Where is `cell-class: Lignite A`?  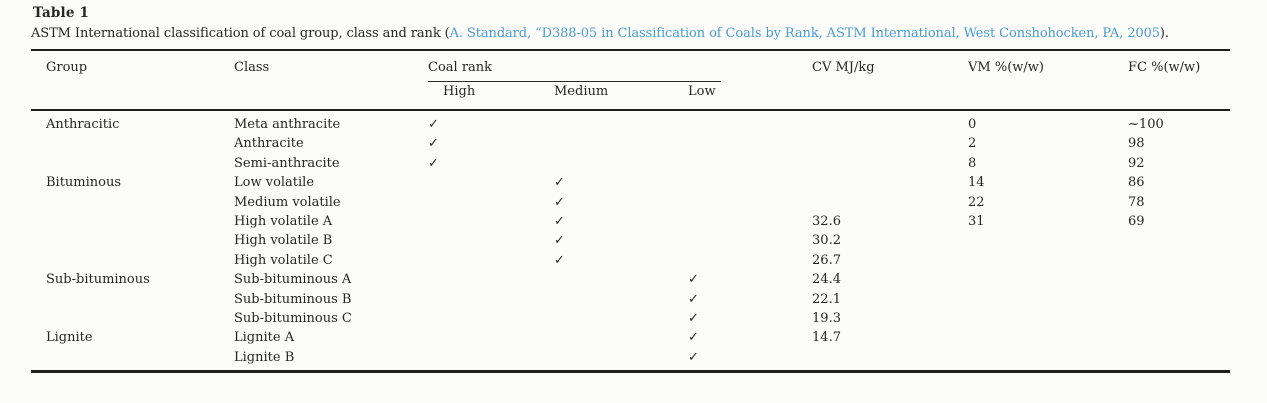 cell-class: Lignite A is located at coordinates (264, 338).